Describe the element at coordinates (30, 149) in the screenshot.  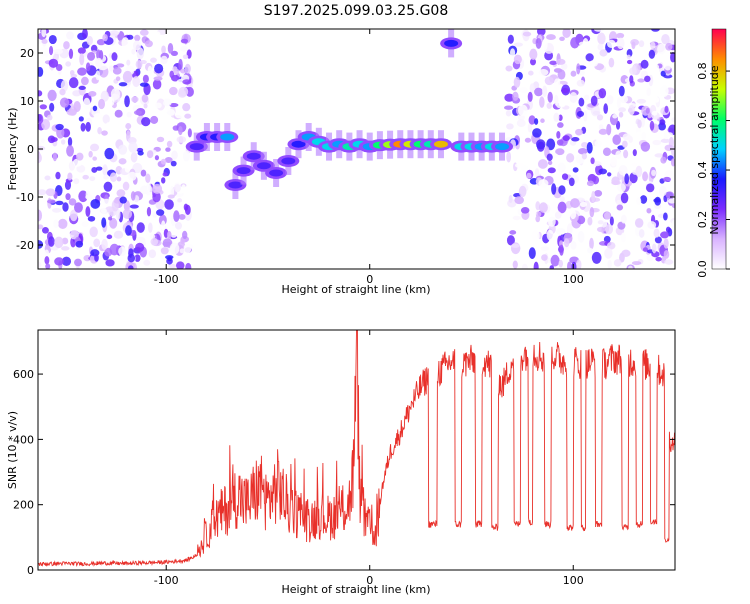
I see `y-tick-label: 0` at that location.